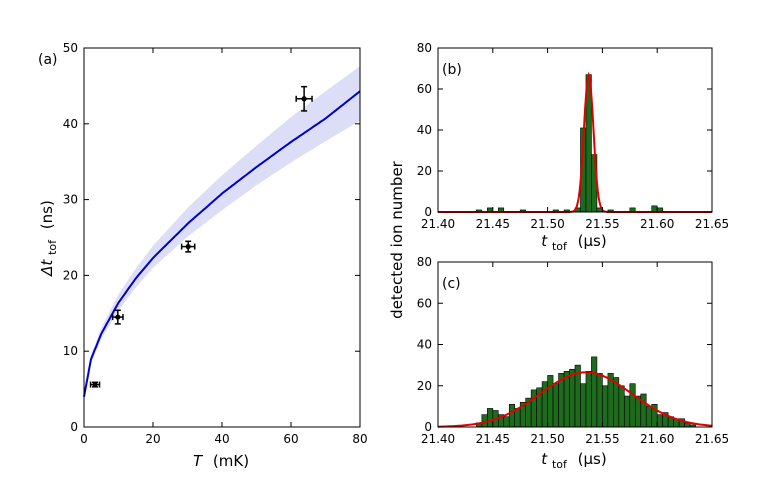  What do you see at coordinates (48, 60) in the screenshot?
I see `panel-a-label: (a)` at bounding box center [48, 60].